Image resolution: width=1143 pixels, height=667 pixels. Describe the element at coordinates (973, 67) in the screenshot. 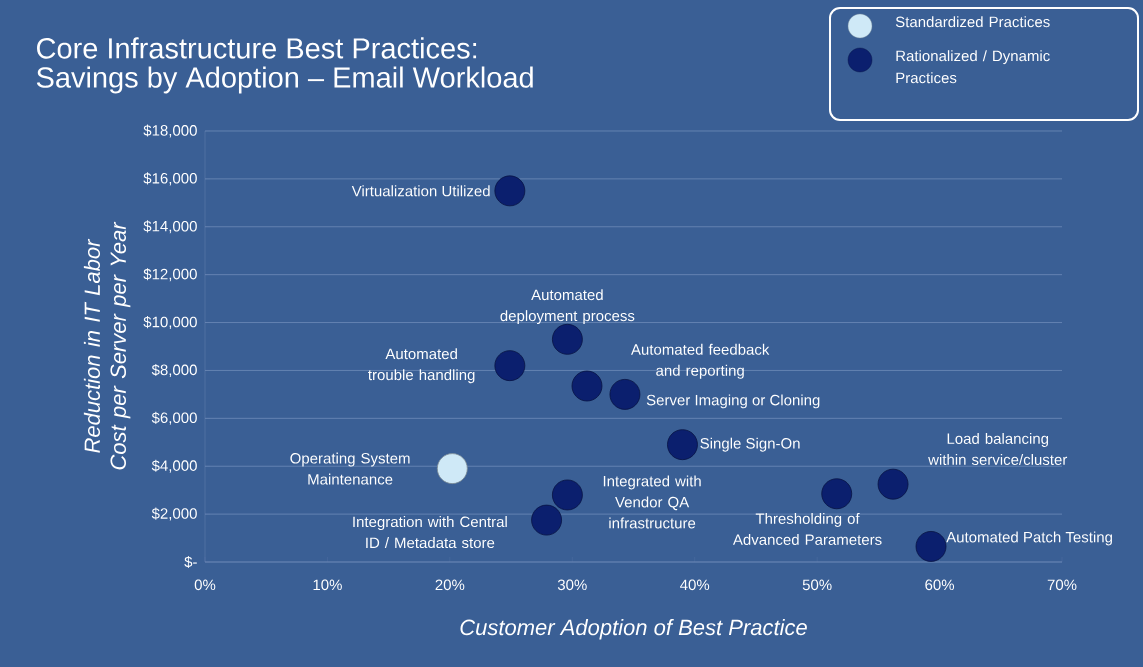

I see `legend-label: Rationalized / Dynamic Practices` at that location.